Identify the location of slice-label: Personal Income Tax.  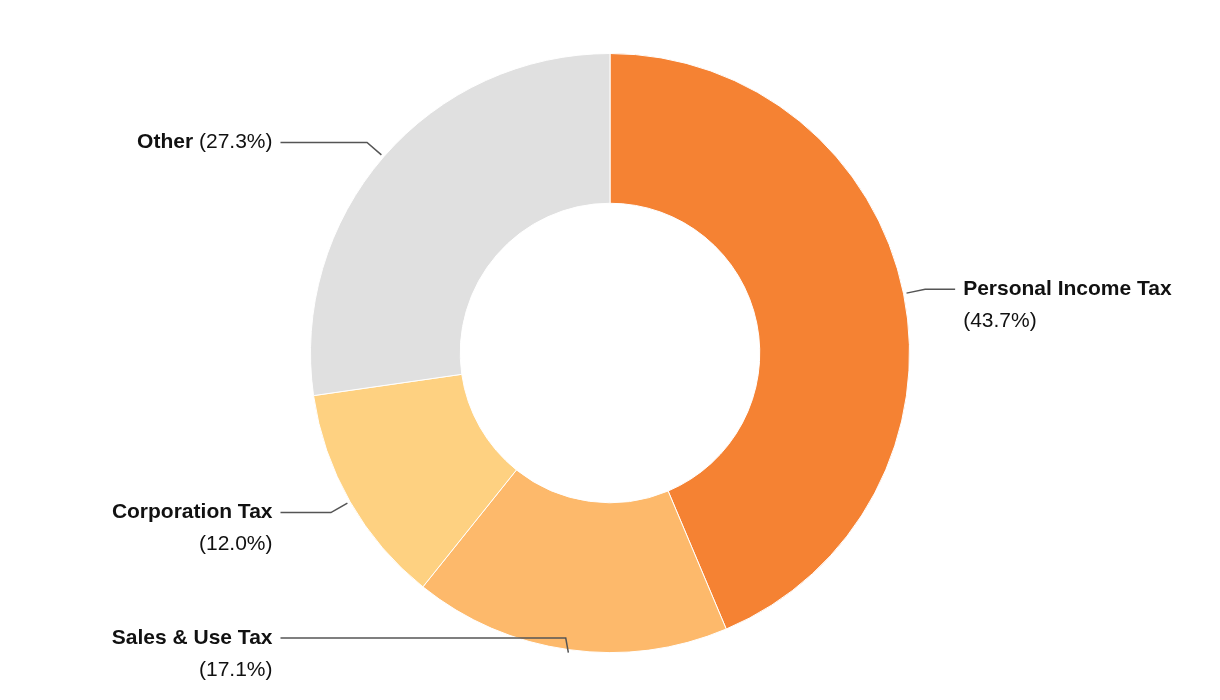
(1067, 288).